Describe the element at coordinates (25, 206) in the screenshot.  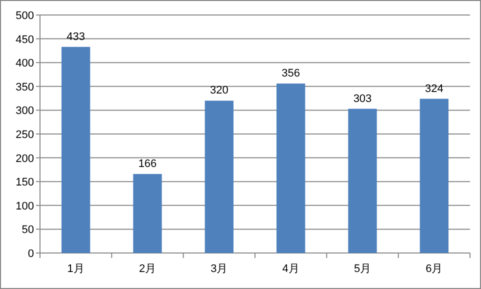
I see `y-tick-label: 100` at that location.